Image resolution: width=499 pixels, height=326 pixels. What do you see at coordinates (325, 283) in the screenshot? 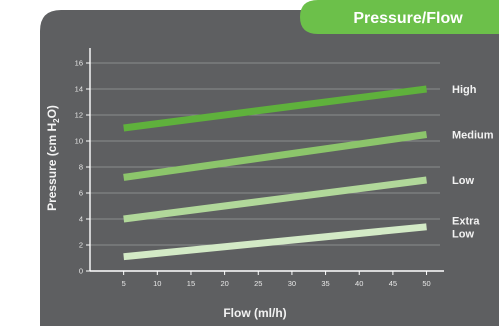
I see `x-tick-label: 35` at bounding box center [325, 283].